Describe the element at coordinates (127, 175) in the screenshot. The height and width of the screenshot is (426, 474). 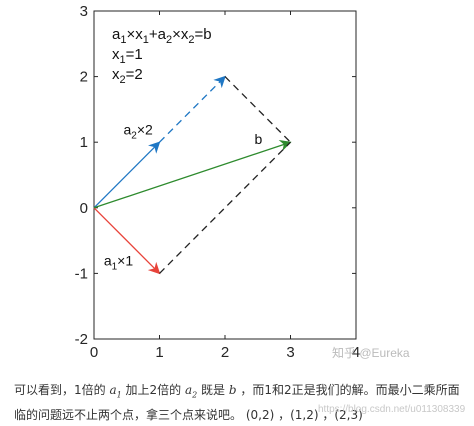
I see `vector-a2x2-solid` at that location.